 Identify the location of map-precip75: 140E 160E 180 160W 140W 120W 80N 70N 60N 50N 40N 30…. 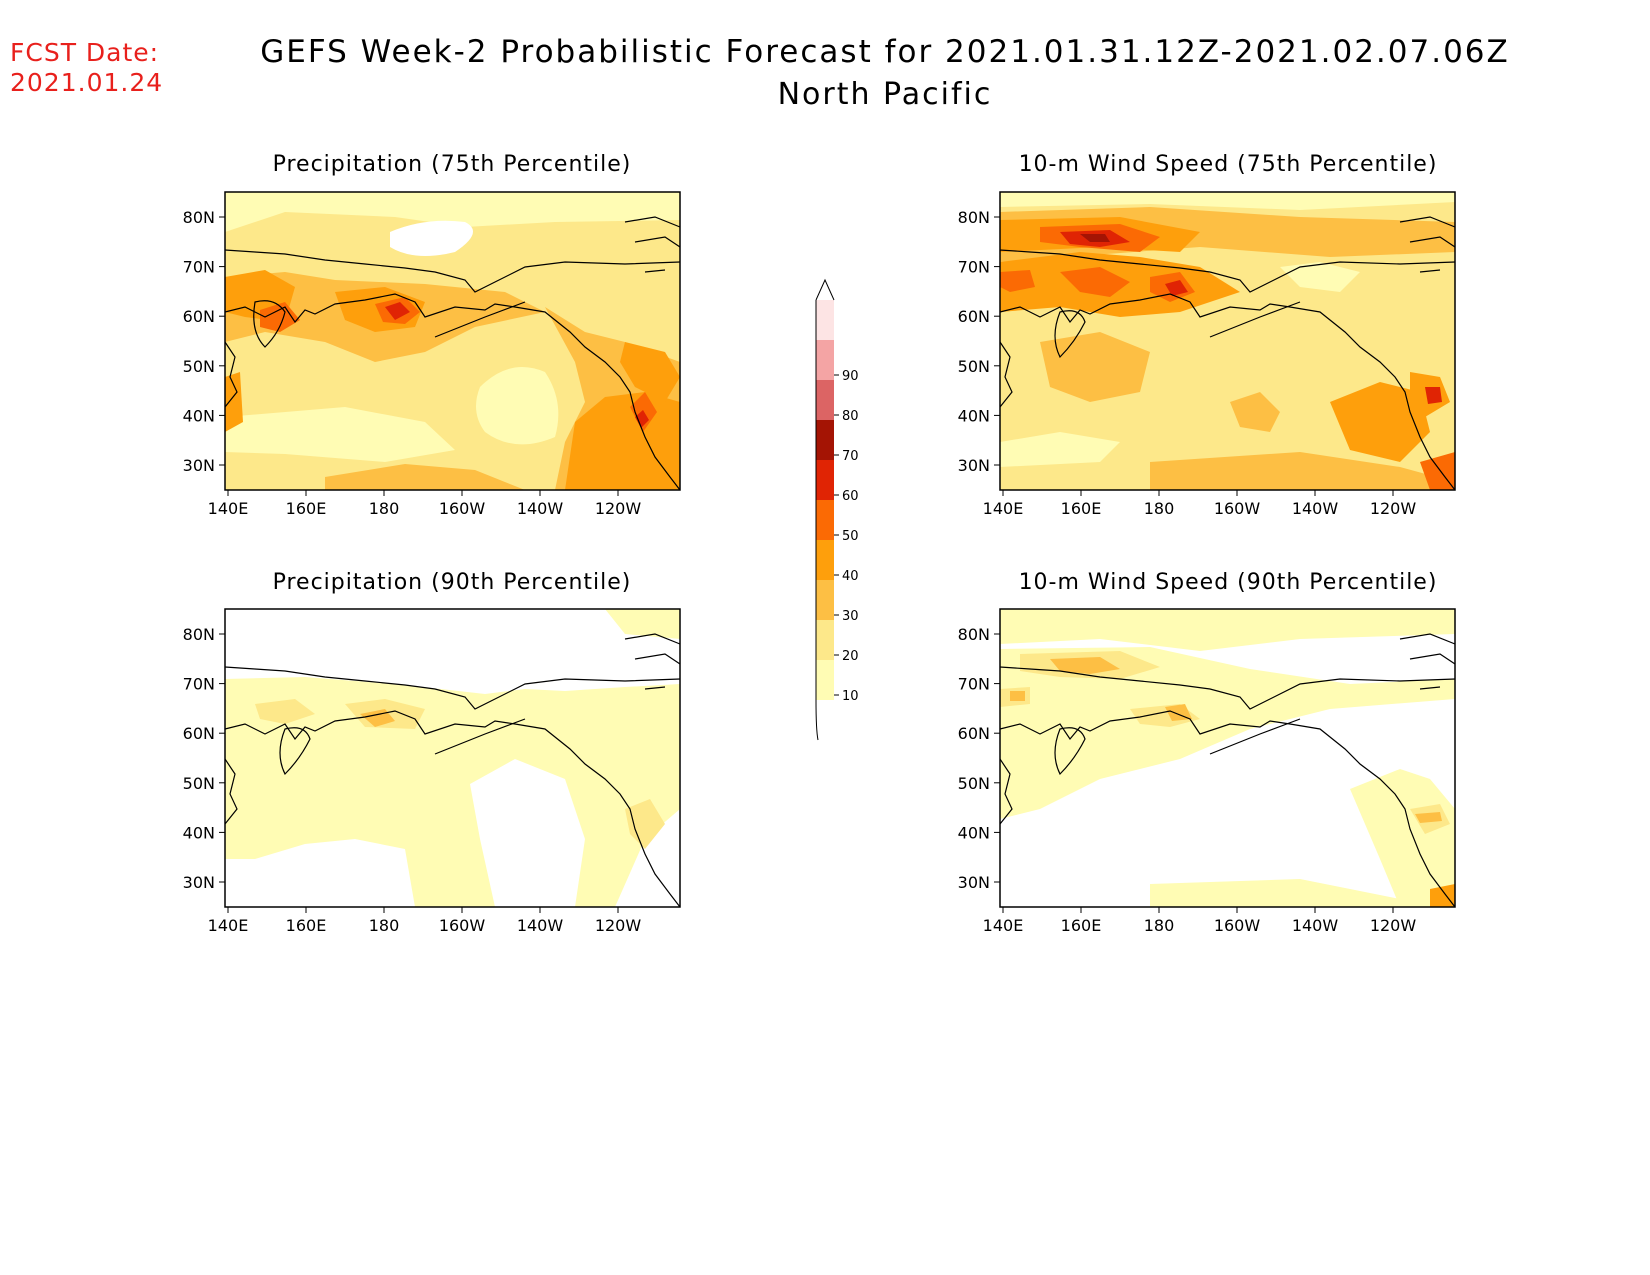
(432, 354).